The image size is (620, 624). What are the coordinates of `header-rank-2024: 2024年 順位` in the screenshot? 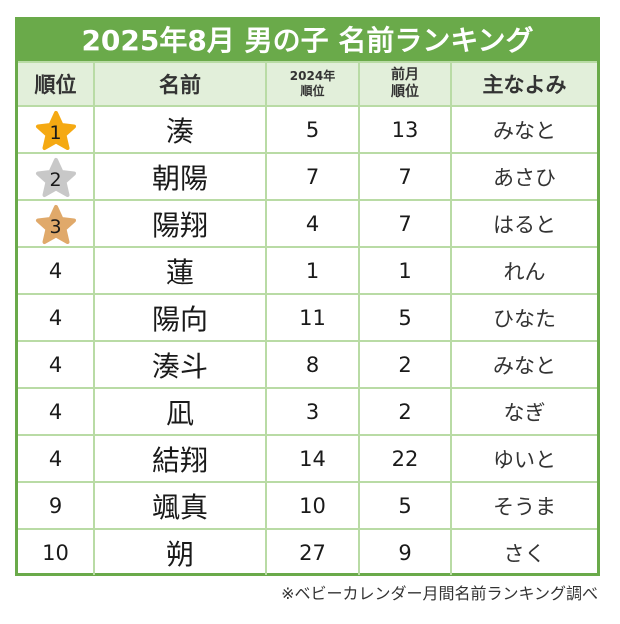 It's located at (312, 84).